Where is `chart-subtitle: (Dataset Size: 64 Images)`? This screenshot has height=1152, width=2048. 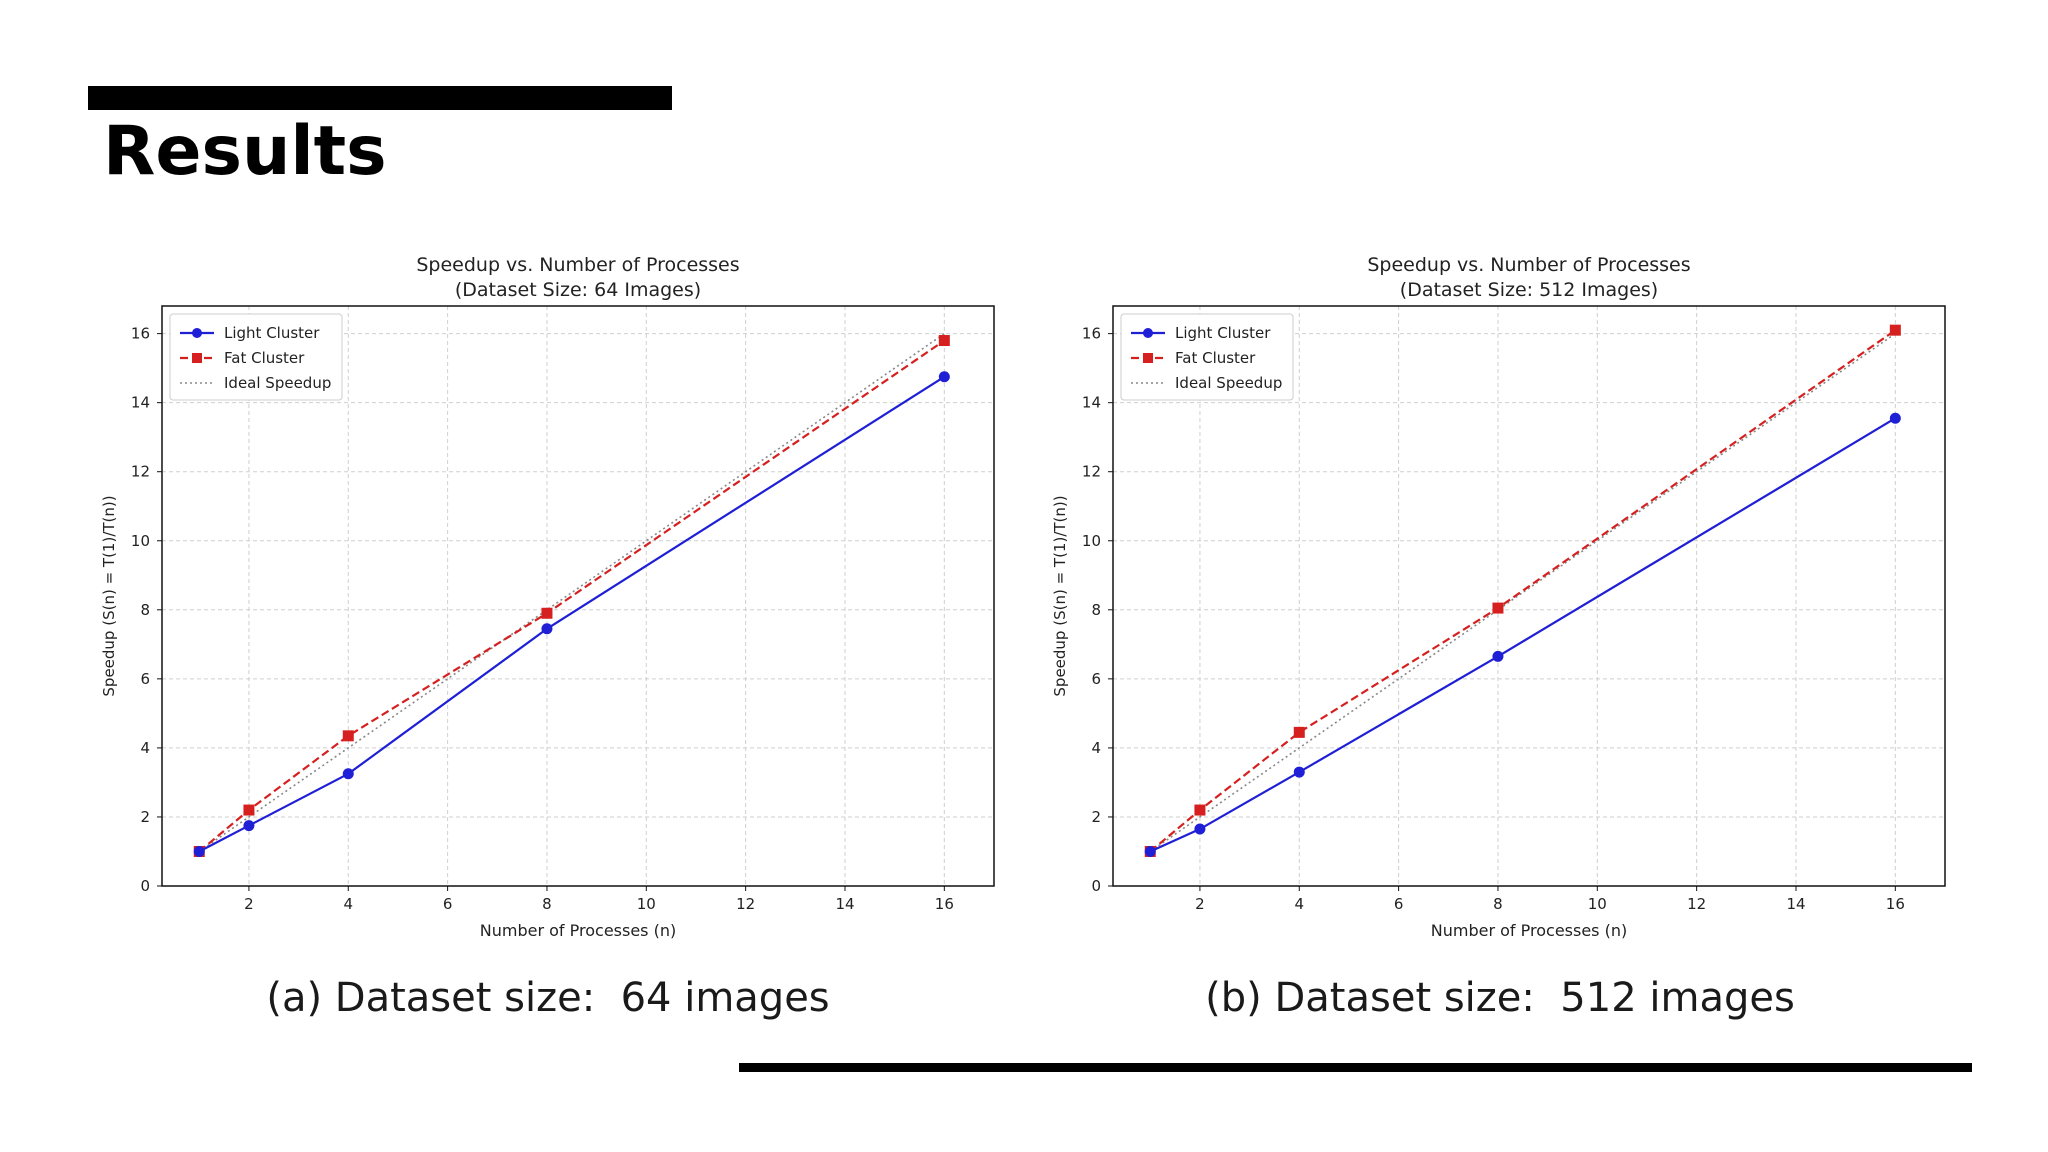
chart-subtitle: (Dataset Size: 64 Images) is located at coordinates (578, 290).